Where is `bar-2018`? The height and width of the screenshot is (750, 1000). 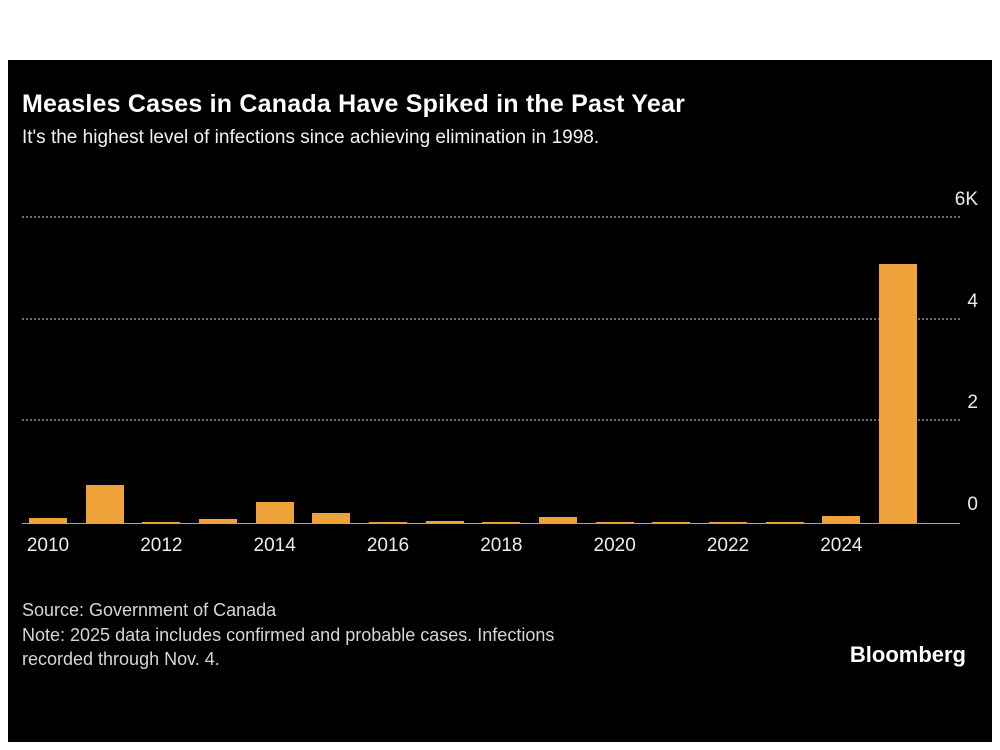
bar-2018 is located at coordinates (501, 522).